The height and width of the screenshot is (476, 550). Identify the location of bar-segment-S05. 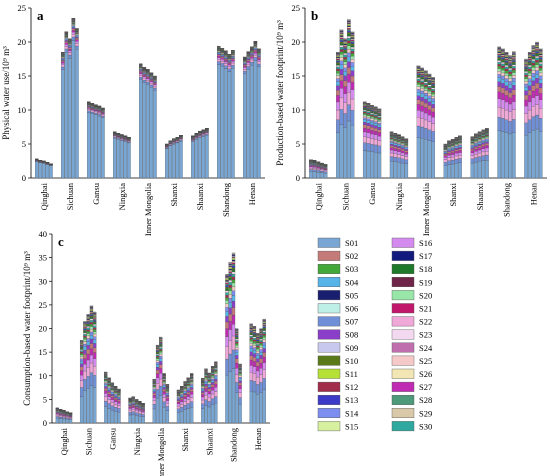
(529, 57).